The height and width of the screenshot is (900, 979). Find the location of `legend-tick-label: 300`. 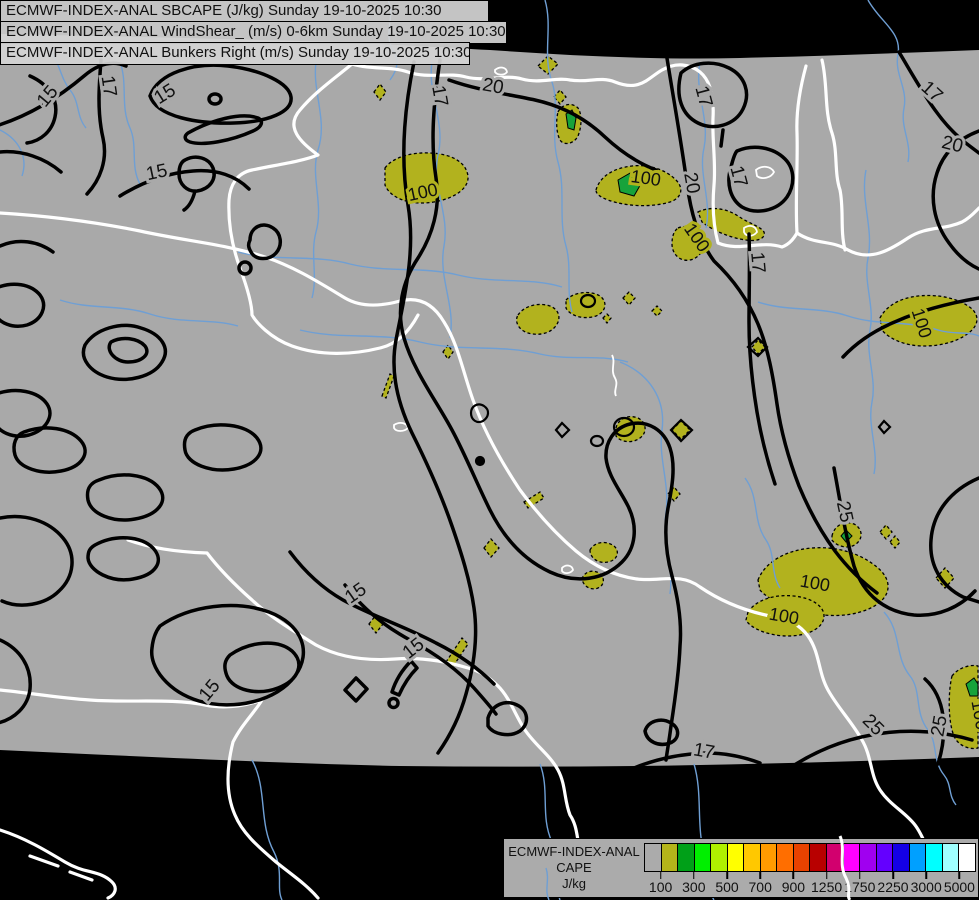

legend-tick-label: 300 is located at coordinates (694, 887).